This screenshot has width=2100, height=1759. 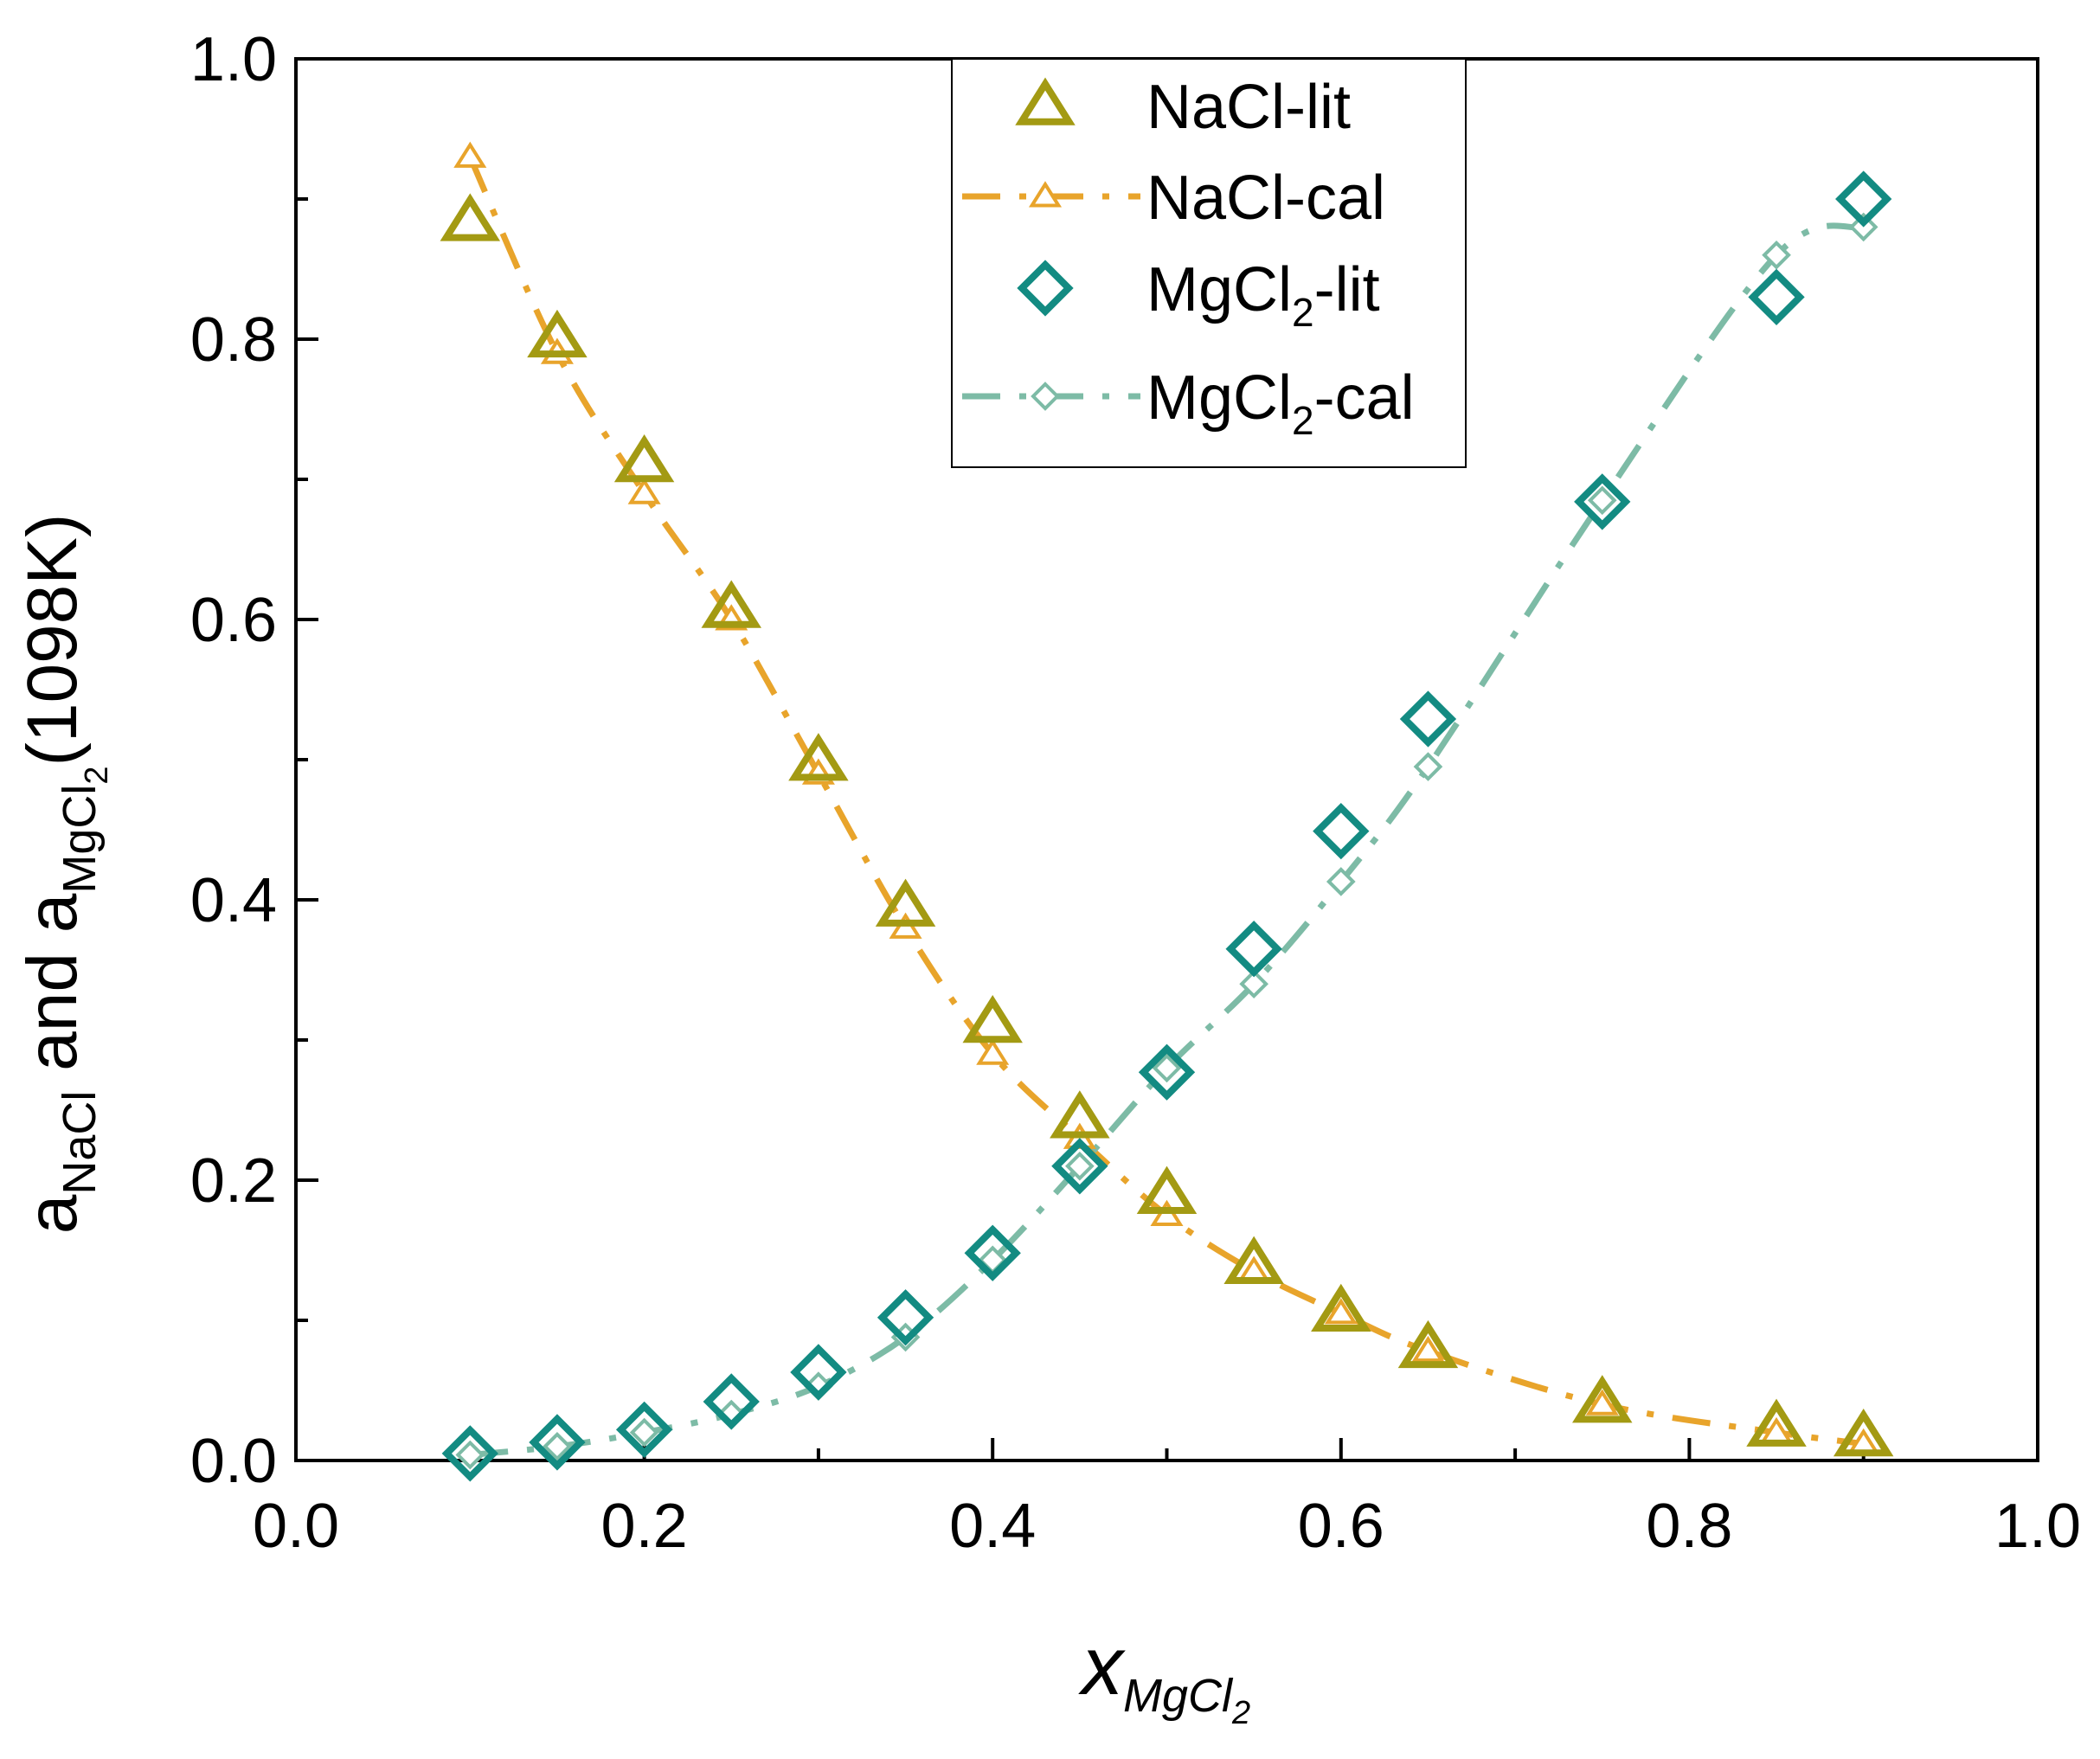 What do you see at coordinates (233, 1461) in the screenshot?
I see `y-tick-label: 0.0` at bounding box center [233, 1461].